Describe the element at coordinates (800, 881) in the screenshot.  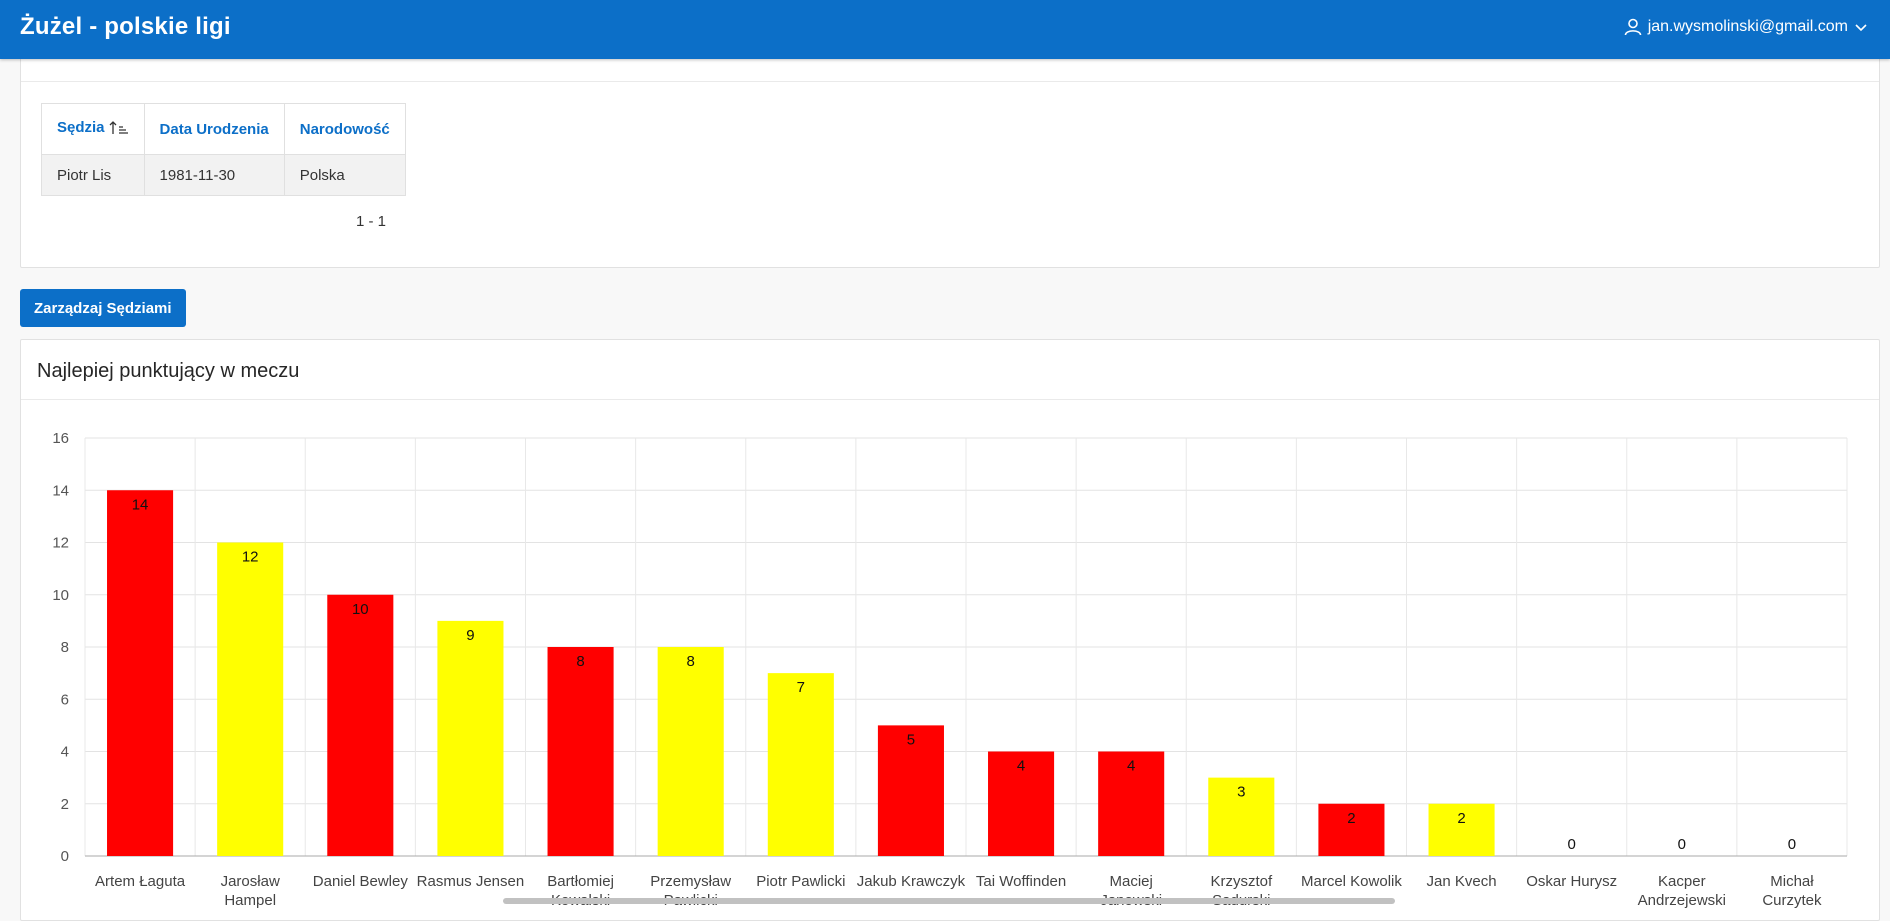
I see `category-label: Piotr Pawlicki` at that location.